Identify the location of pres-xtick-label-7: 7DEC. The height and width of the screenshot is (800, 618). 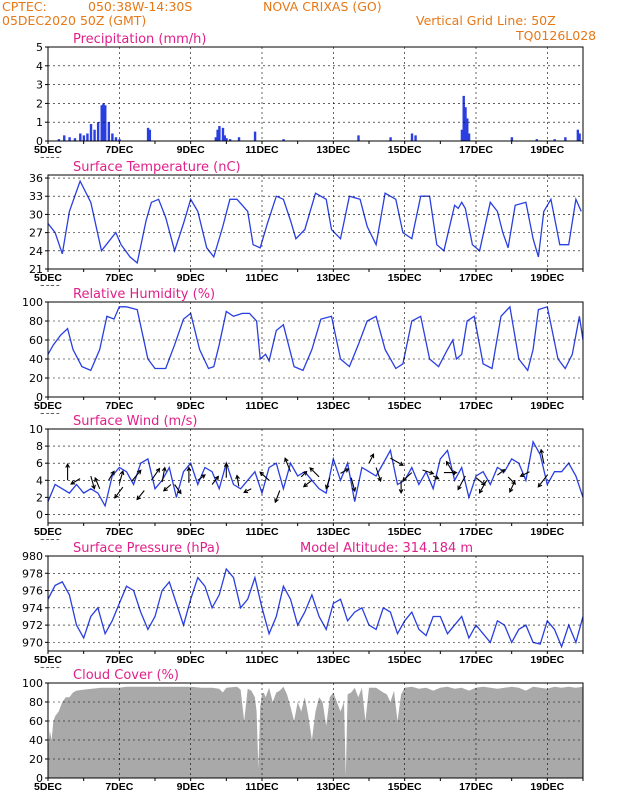
(119, 660).